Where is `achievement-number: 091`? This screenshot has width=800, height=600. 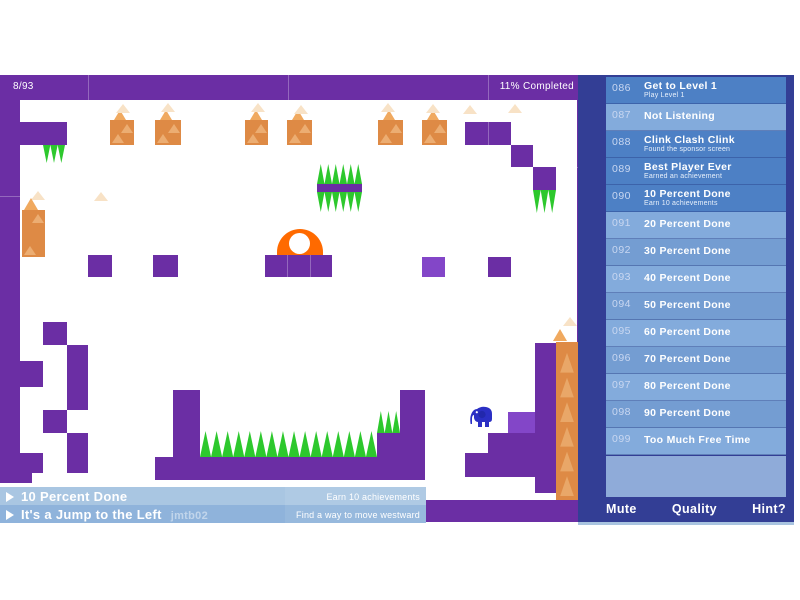
achievement-number: 091 is located at coordinates (622, 223).